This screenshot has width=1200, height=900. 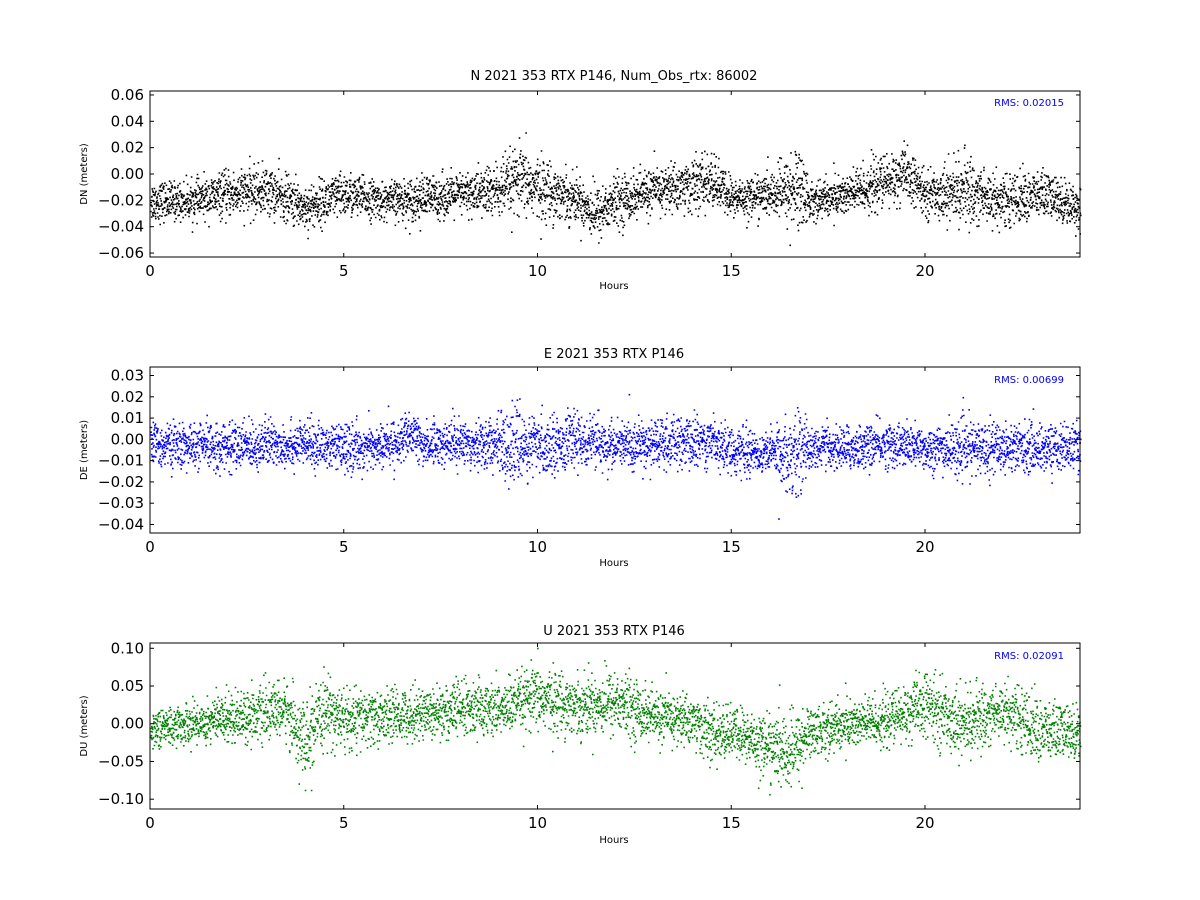 What do you see at coordinates (84, 174) in the screenshot?
I see `y-axis-label: DN (meters)` at bounding box center [84, 174].